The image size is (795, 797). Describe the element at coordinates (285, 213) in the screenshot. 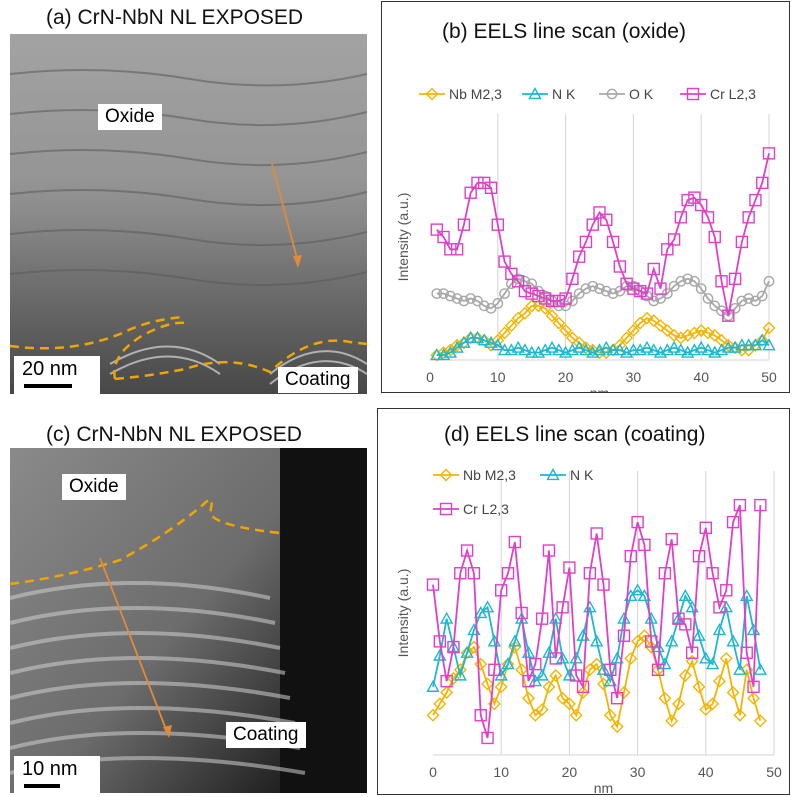

I see `scan-arrow` at that location.